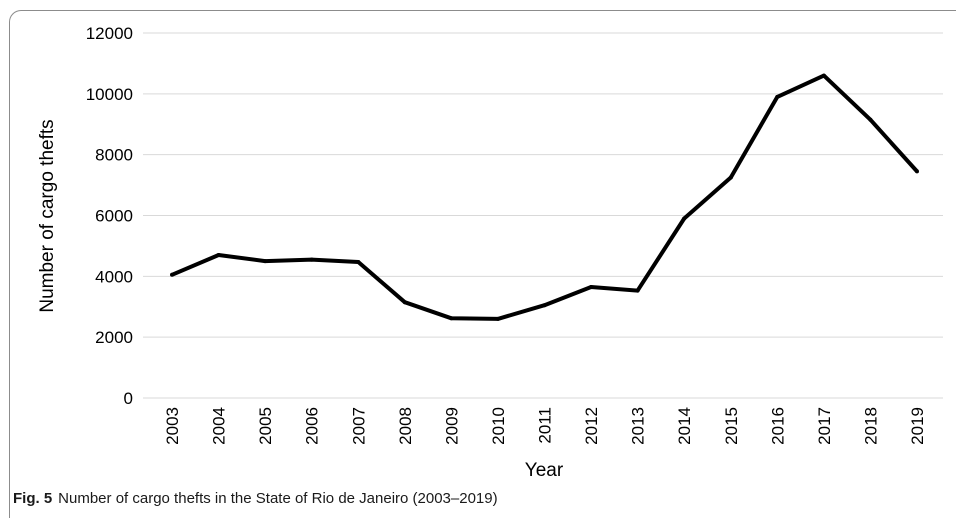  Describe the element at coordinates (312, 426) in the screenshot. I see `x-tick-label: 2006` at that location.